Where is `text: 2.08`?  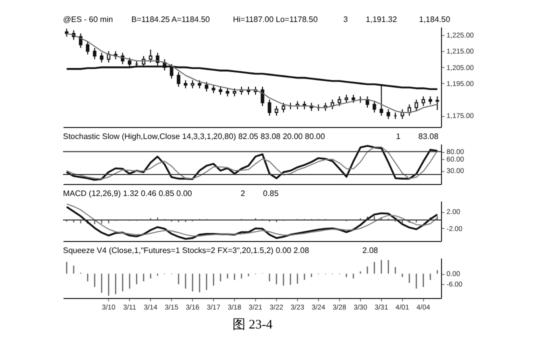
text: 2.08 is located at coordinates (370, 250).